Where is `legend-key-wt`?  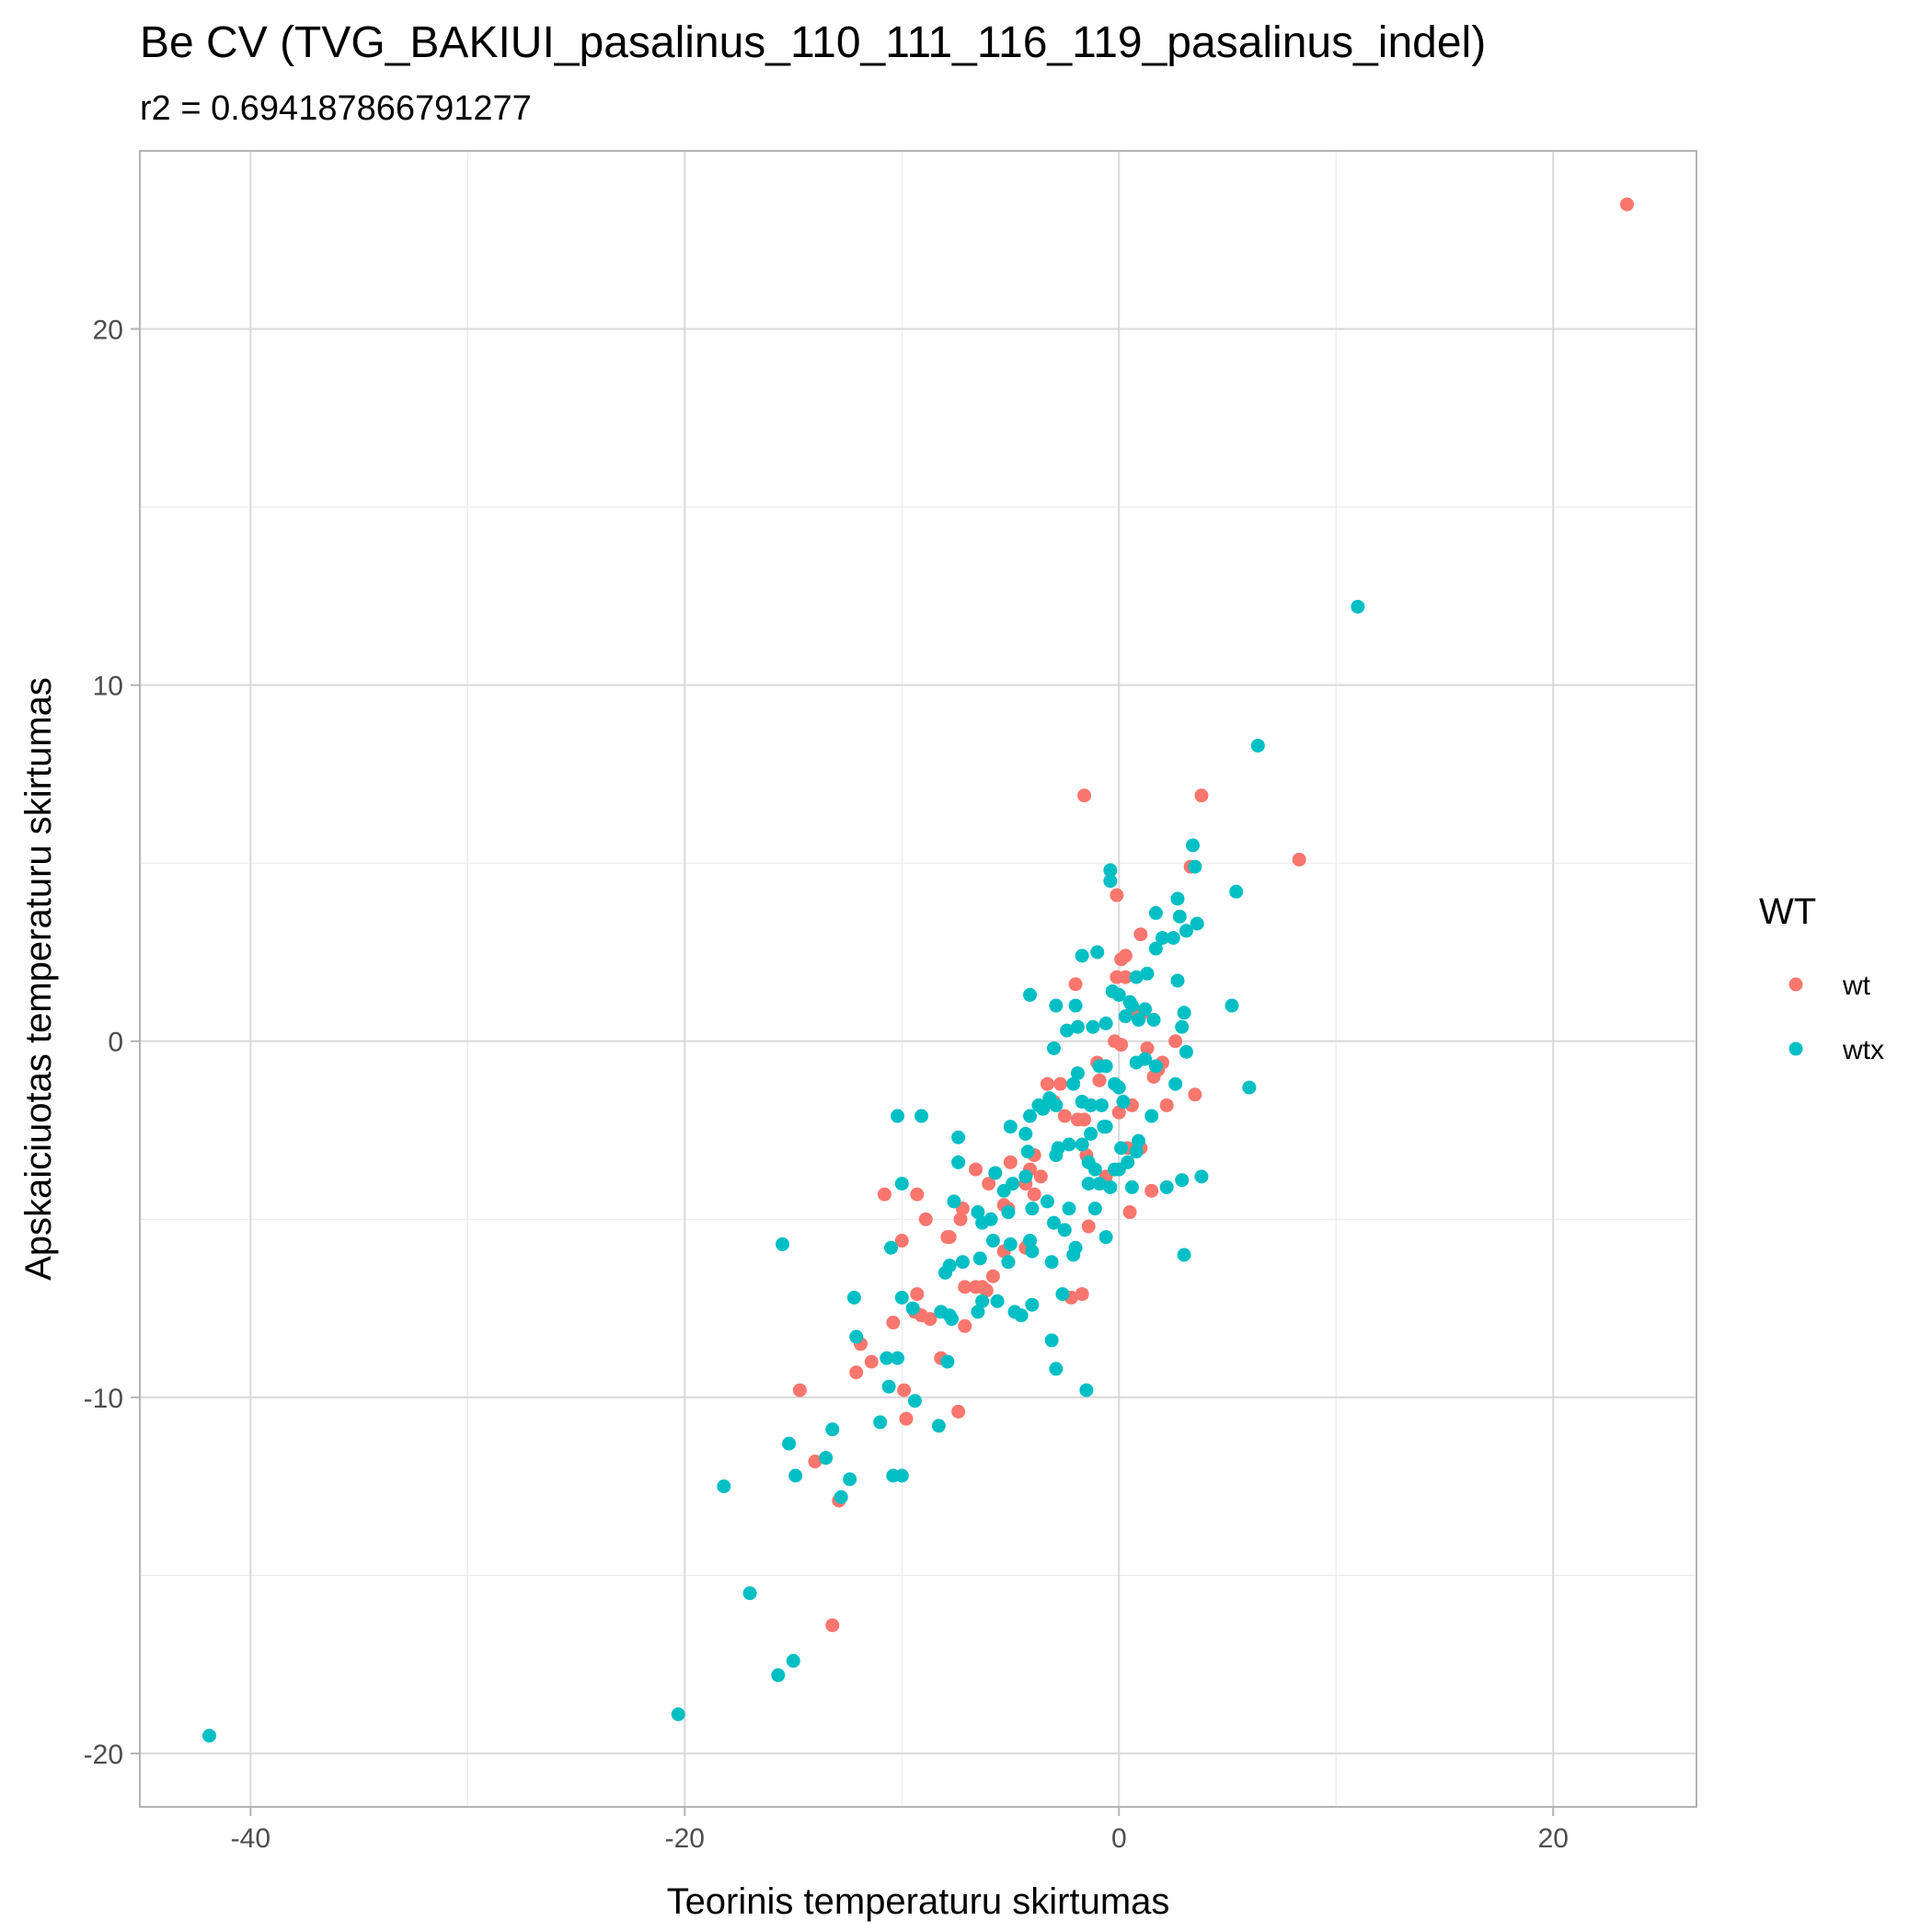 legend-key-wt is located at coordinates (1795, 984).